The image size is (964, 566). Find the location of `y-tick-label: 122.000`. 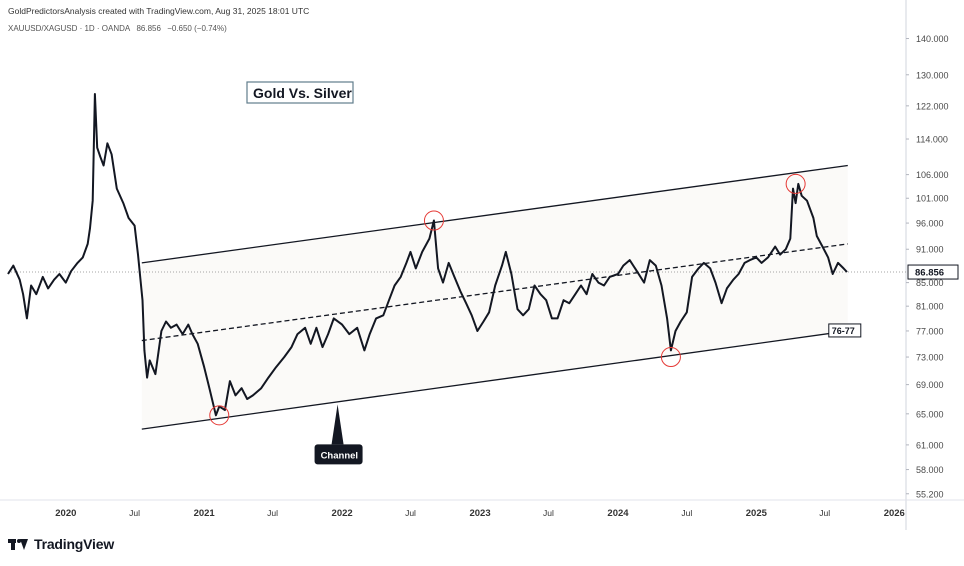

y-tick-label: 122.000 is located at coordinates (932, 106).